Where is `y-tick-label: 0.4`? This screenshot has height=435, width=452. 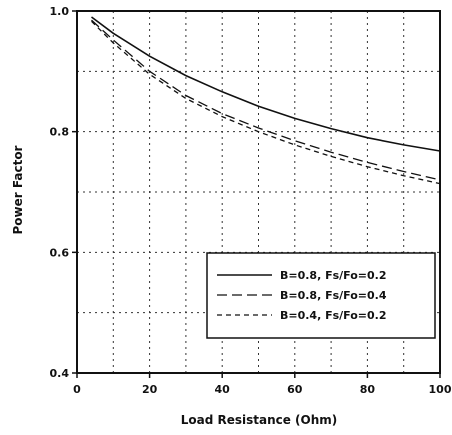 y-tick-label: 0.4 is located at coordinates (60, 373).